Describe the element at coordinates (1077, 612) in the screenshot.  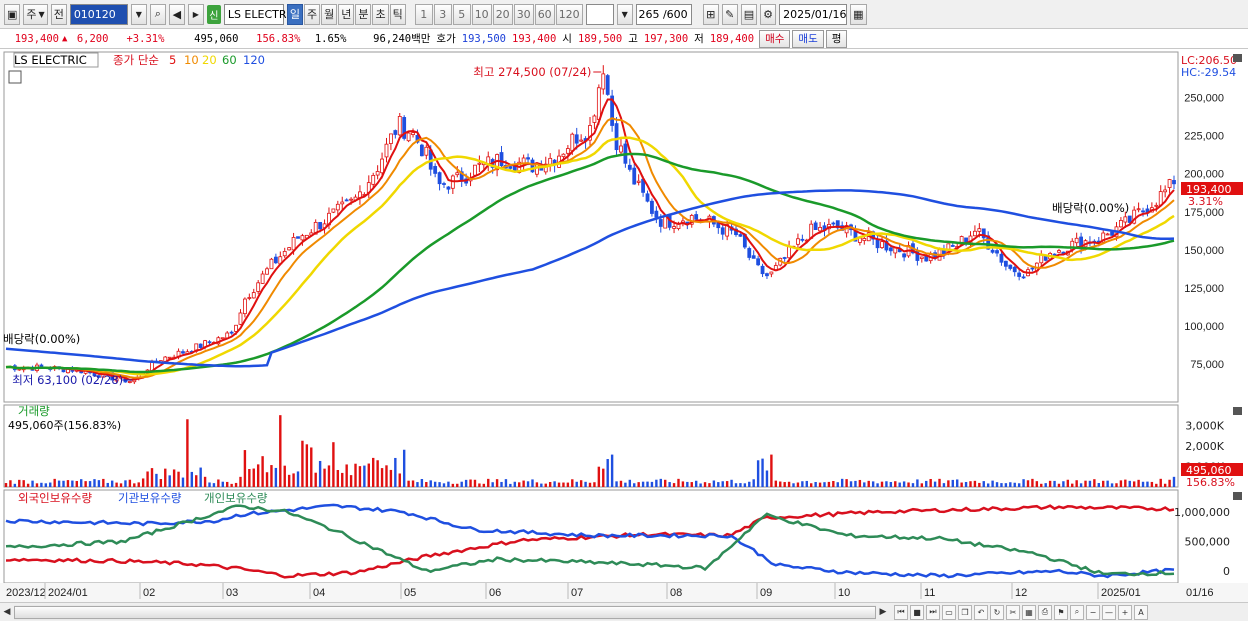
I see `zoom-icon: ⌕` at that location.